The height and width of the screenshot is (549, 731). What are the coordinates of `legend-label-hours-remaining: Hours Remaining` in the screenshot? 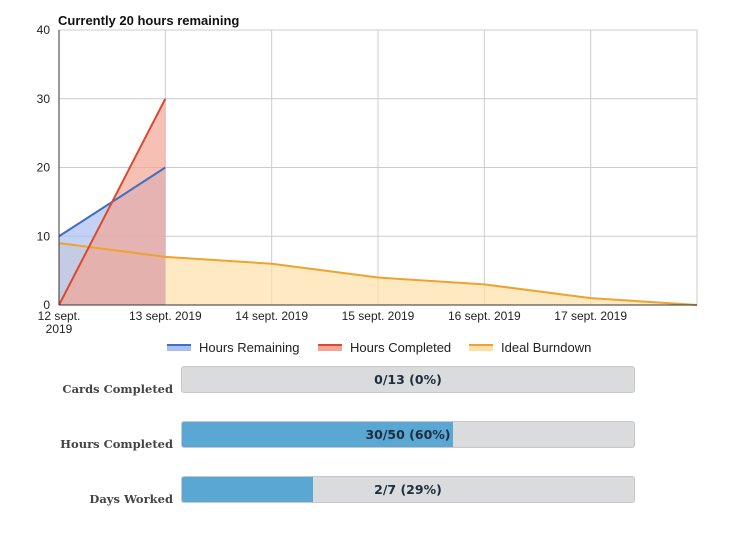 It's located at (249, 347).